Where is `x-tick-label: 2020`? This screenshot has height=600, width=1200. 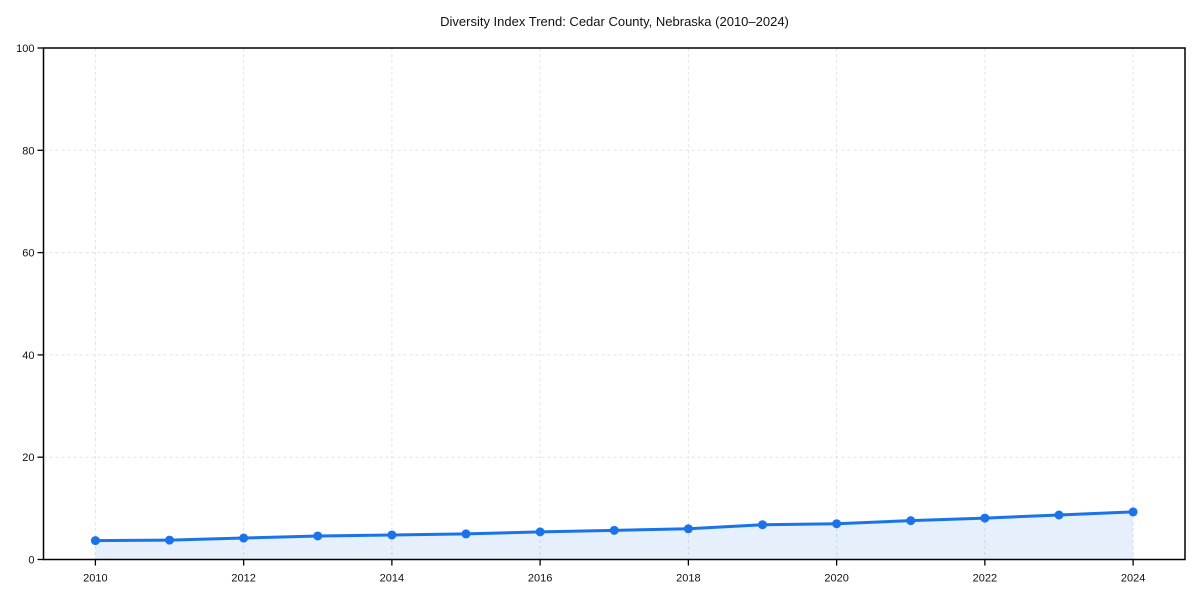 x-tick-label: 2020 is located at coordinates (836, 579).